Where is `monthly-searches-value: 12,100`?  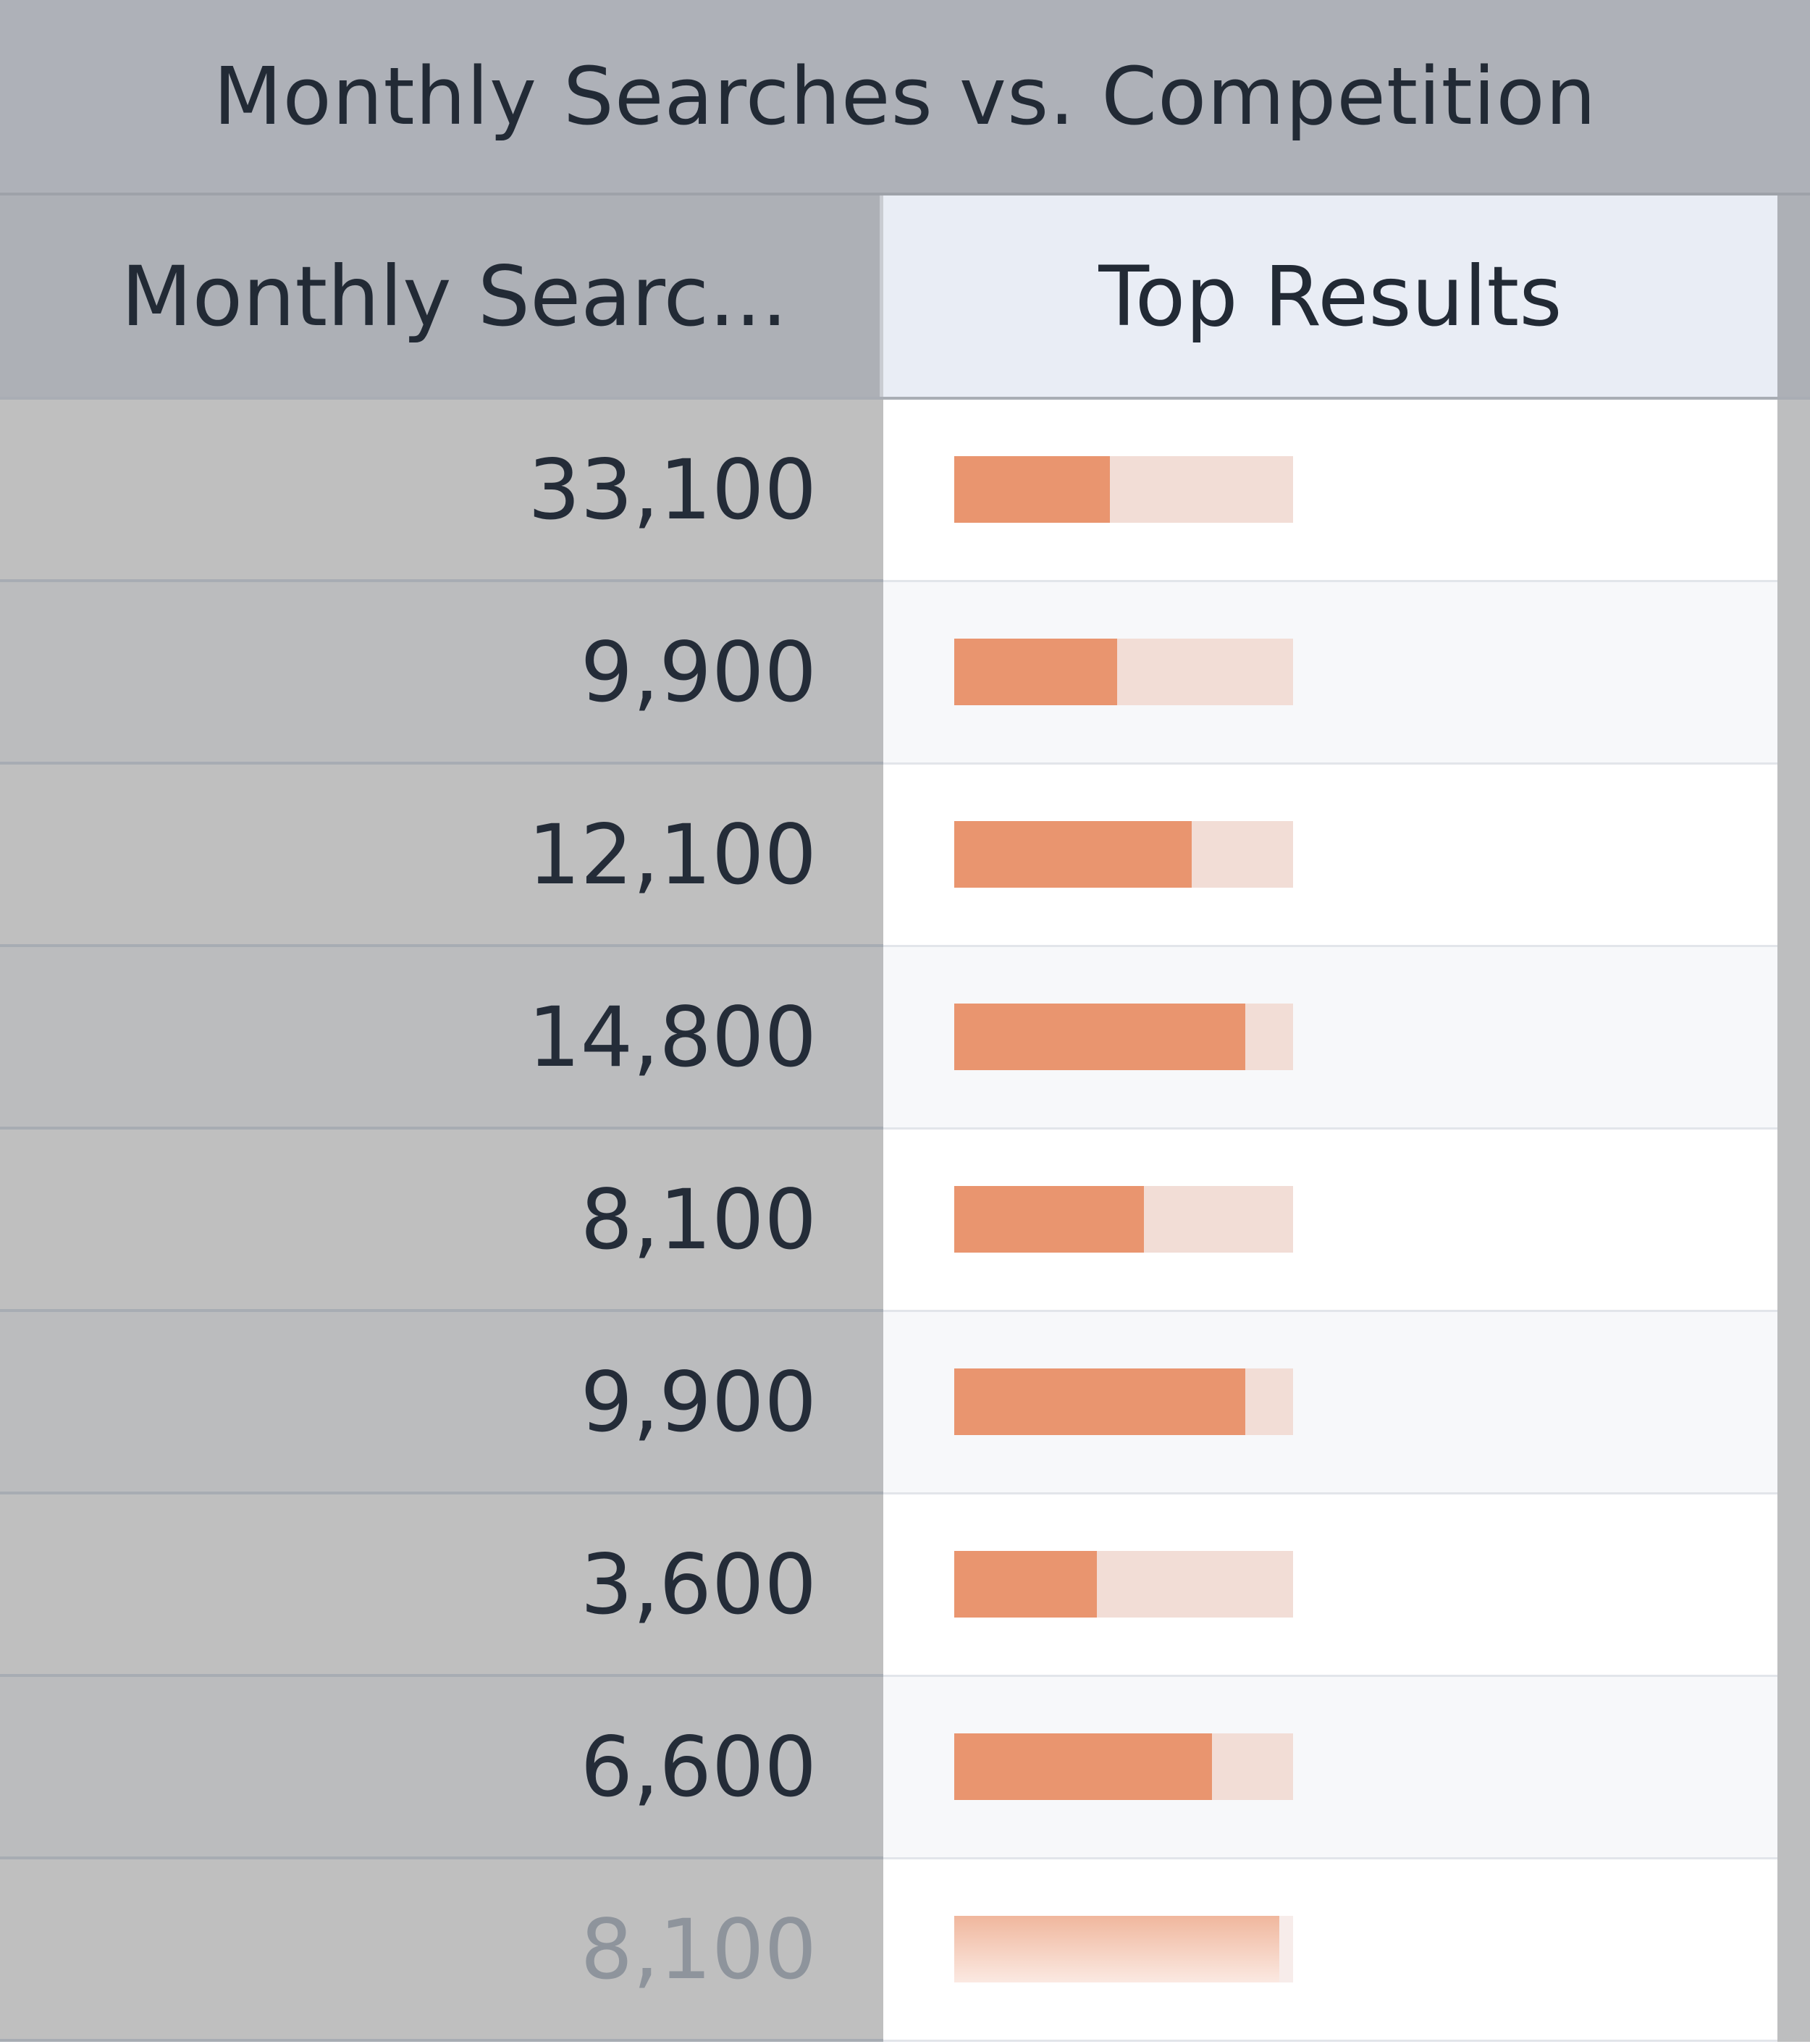
monthly-searches-value: 12,100 is located at coordinates (672, 855).